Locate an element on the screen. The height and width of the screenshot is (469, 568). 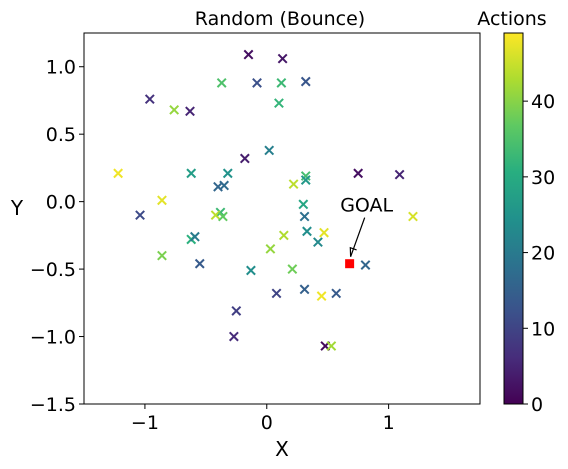
x-tick-label: 0 is located at coordinates (267, 423).